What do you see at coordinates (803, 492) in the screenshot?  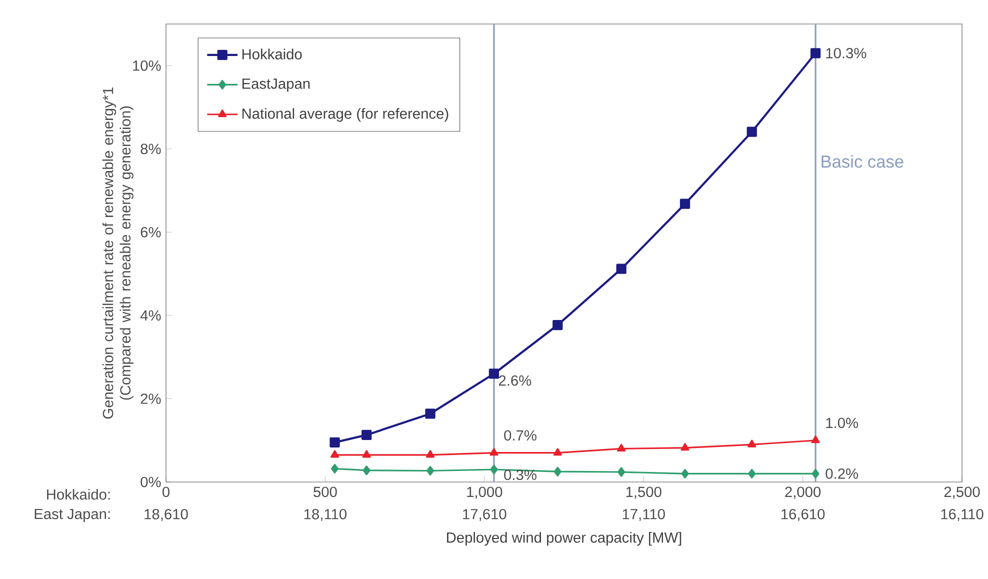 I see `x-tick-label: 2,000` at bounding box center [803, 492].